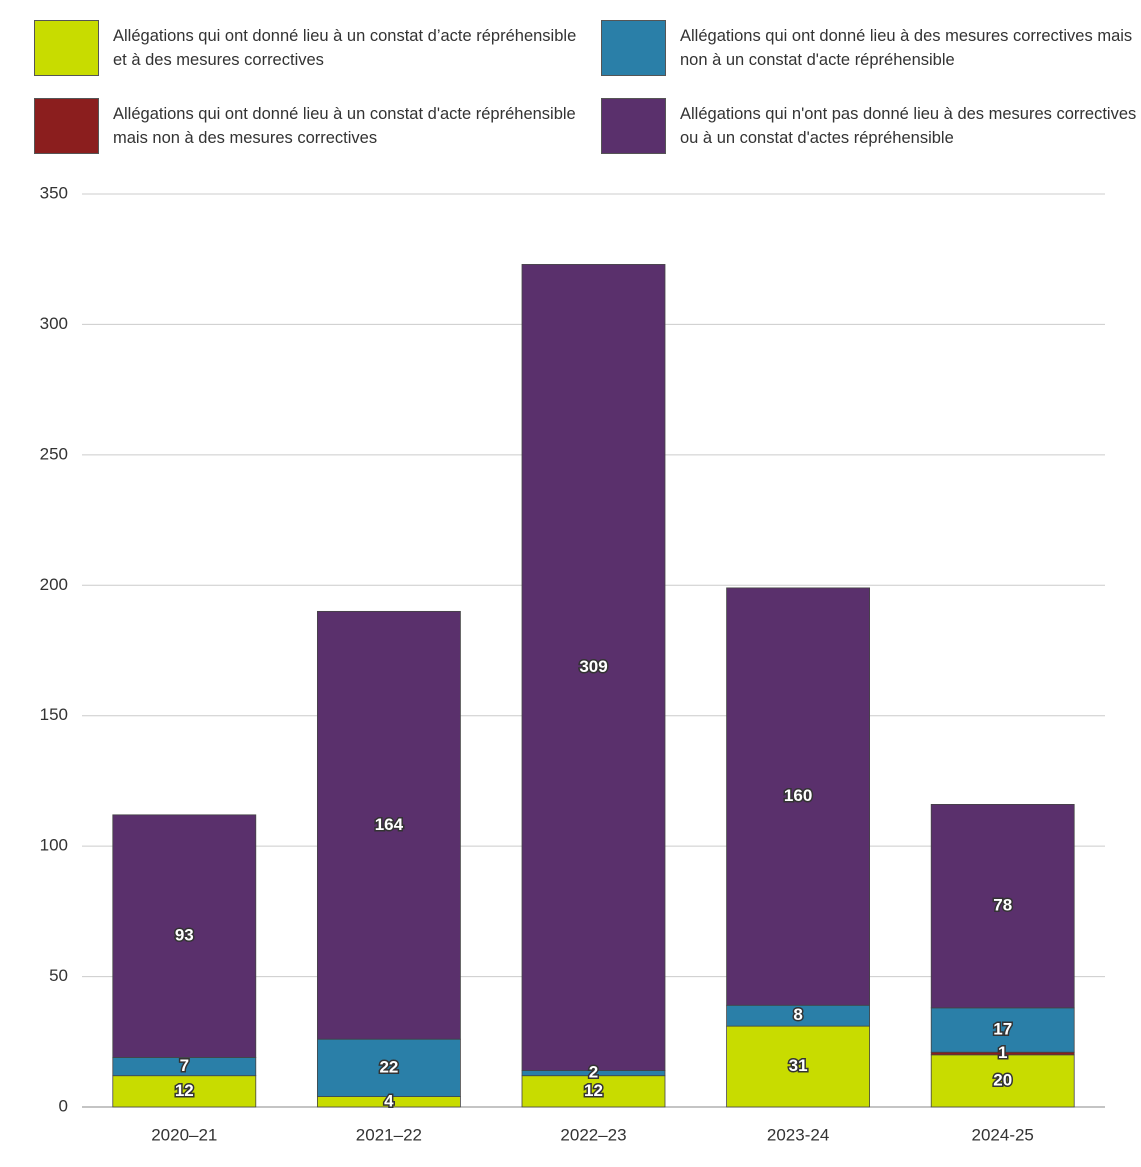 This screenshot has width=1141, height=1167. Describe the element at coordinates (1003, 1134) in the screenshot. I see `x-tick-label: 2024-25` at that location.